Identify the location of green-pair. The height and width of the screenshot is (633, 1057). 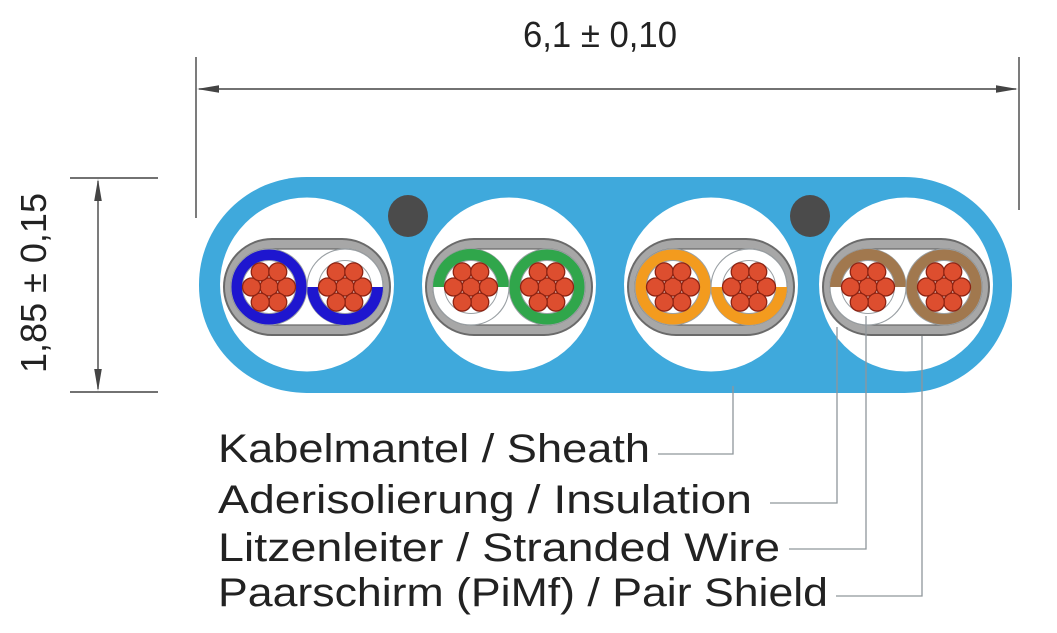
(509, 287).